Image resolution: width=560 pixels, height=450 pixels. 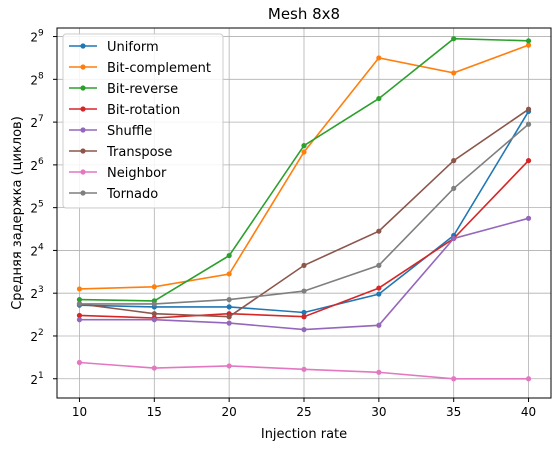 I want to click on legend-label: Bit-complement, so click(x=159, y=68).